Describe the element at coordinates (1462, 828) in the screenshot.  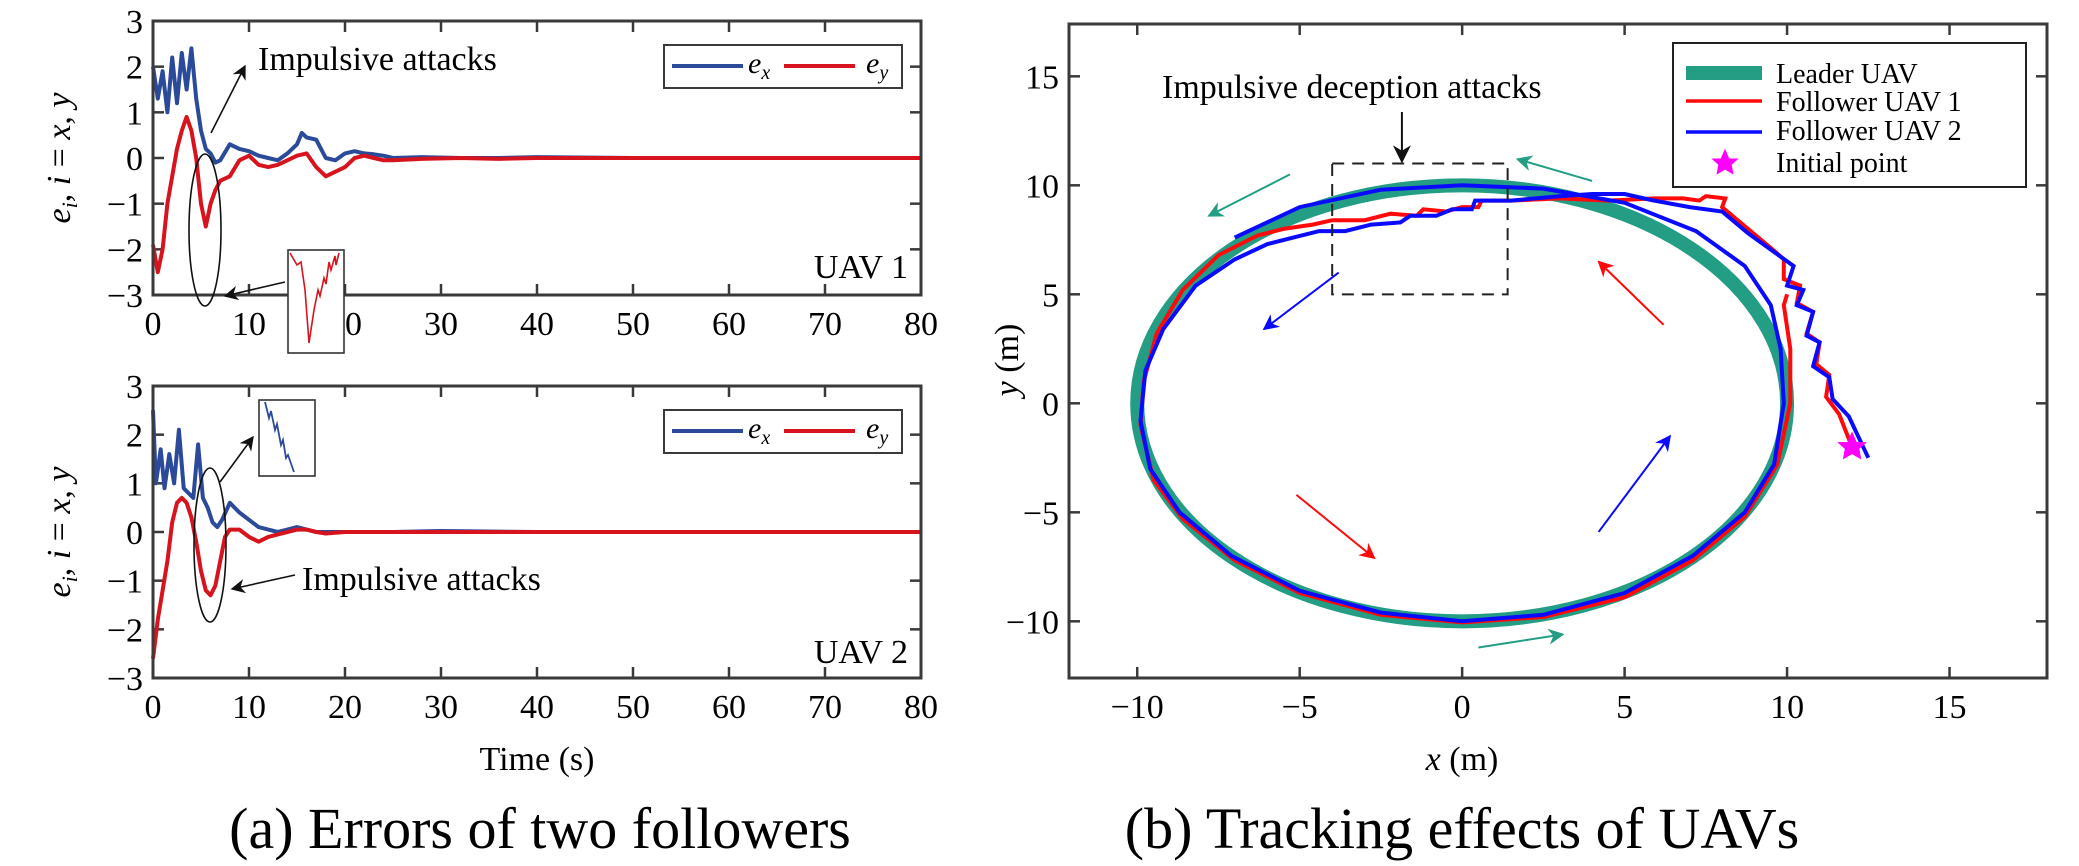
I see `caption-b: (b) Tracking effects of UAVs` at that location.